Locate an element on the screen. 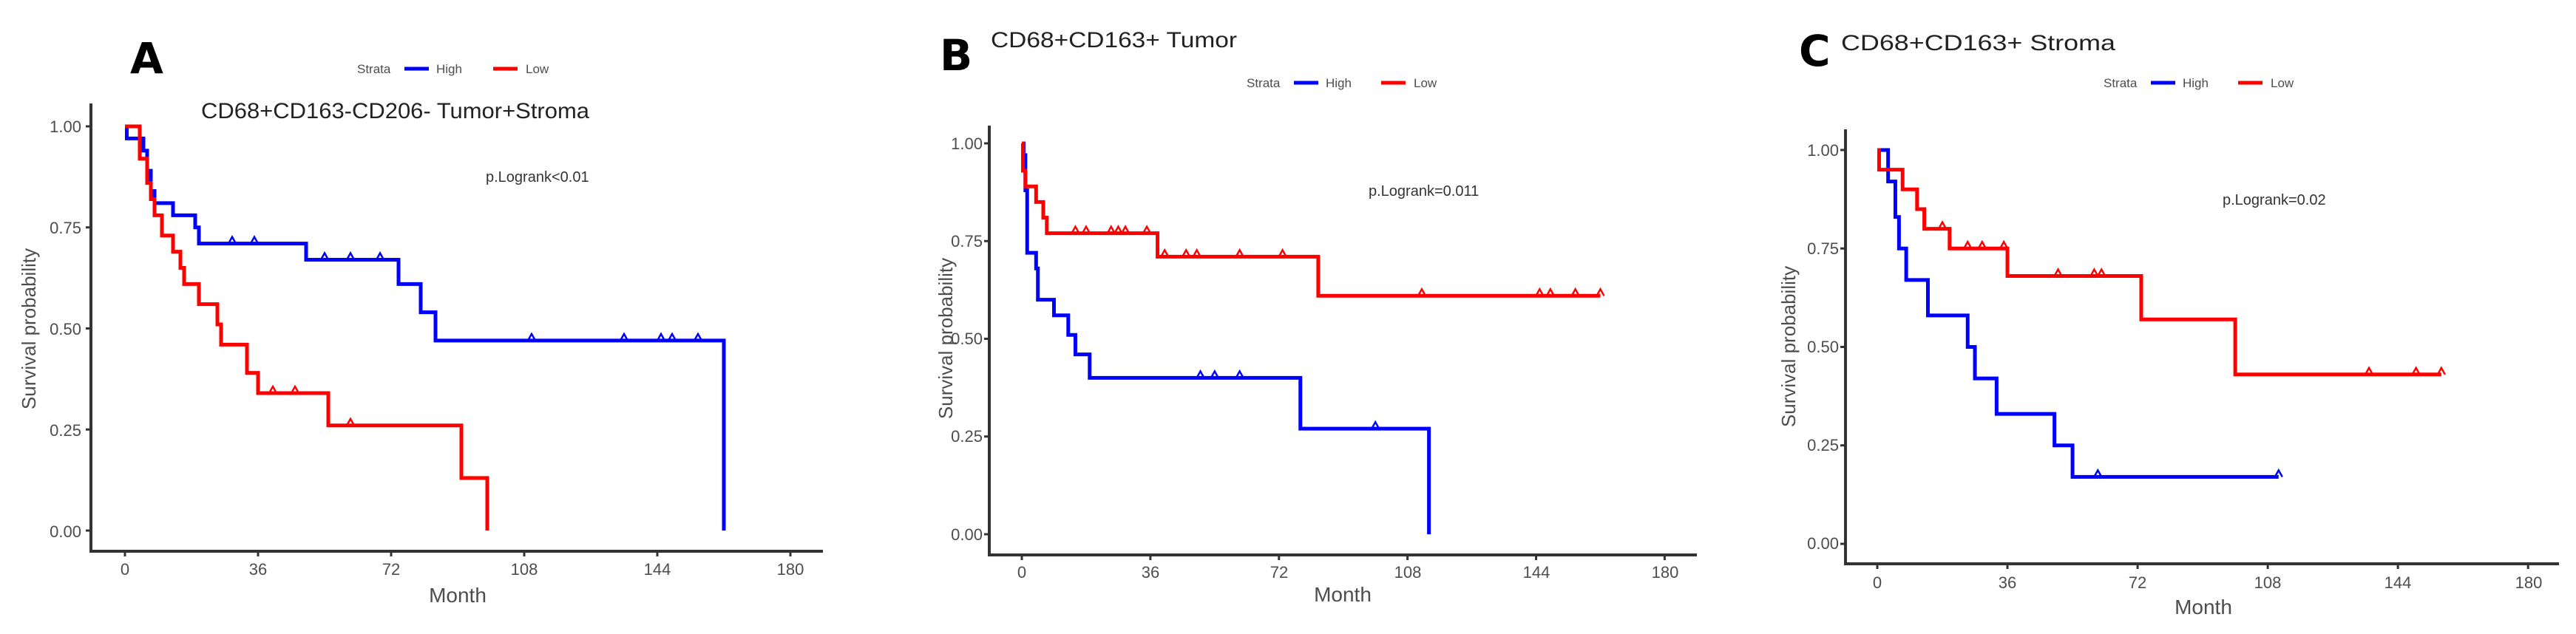 The image size is (2576, 634). y-axis-title-c: Survival probability is located at coordinates (1788, 346).